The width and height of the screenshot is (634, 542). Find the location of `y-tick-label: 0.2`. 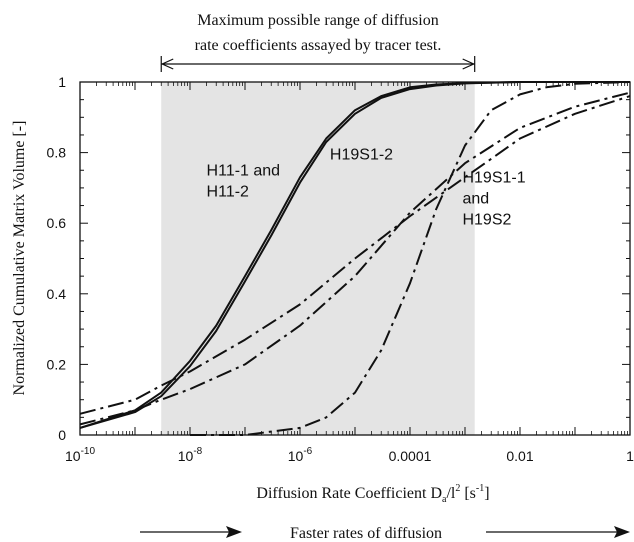

y-tick-label: 0.2 is located at coordinates (57, 364).